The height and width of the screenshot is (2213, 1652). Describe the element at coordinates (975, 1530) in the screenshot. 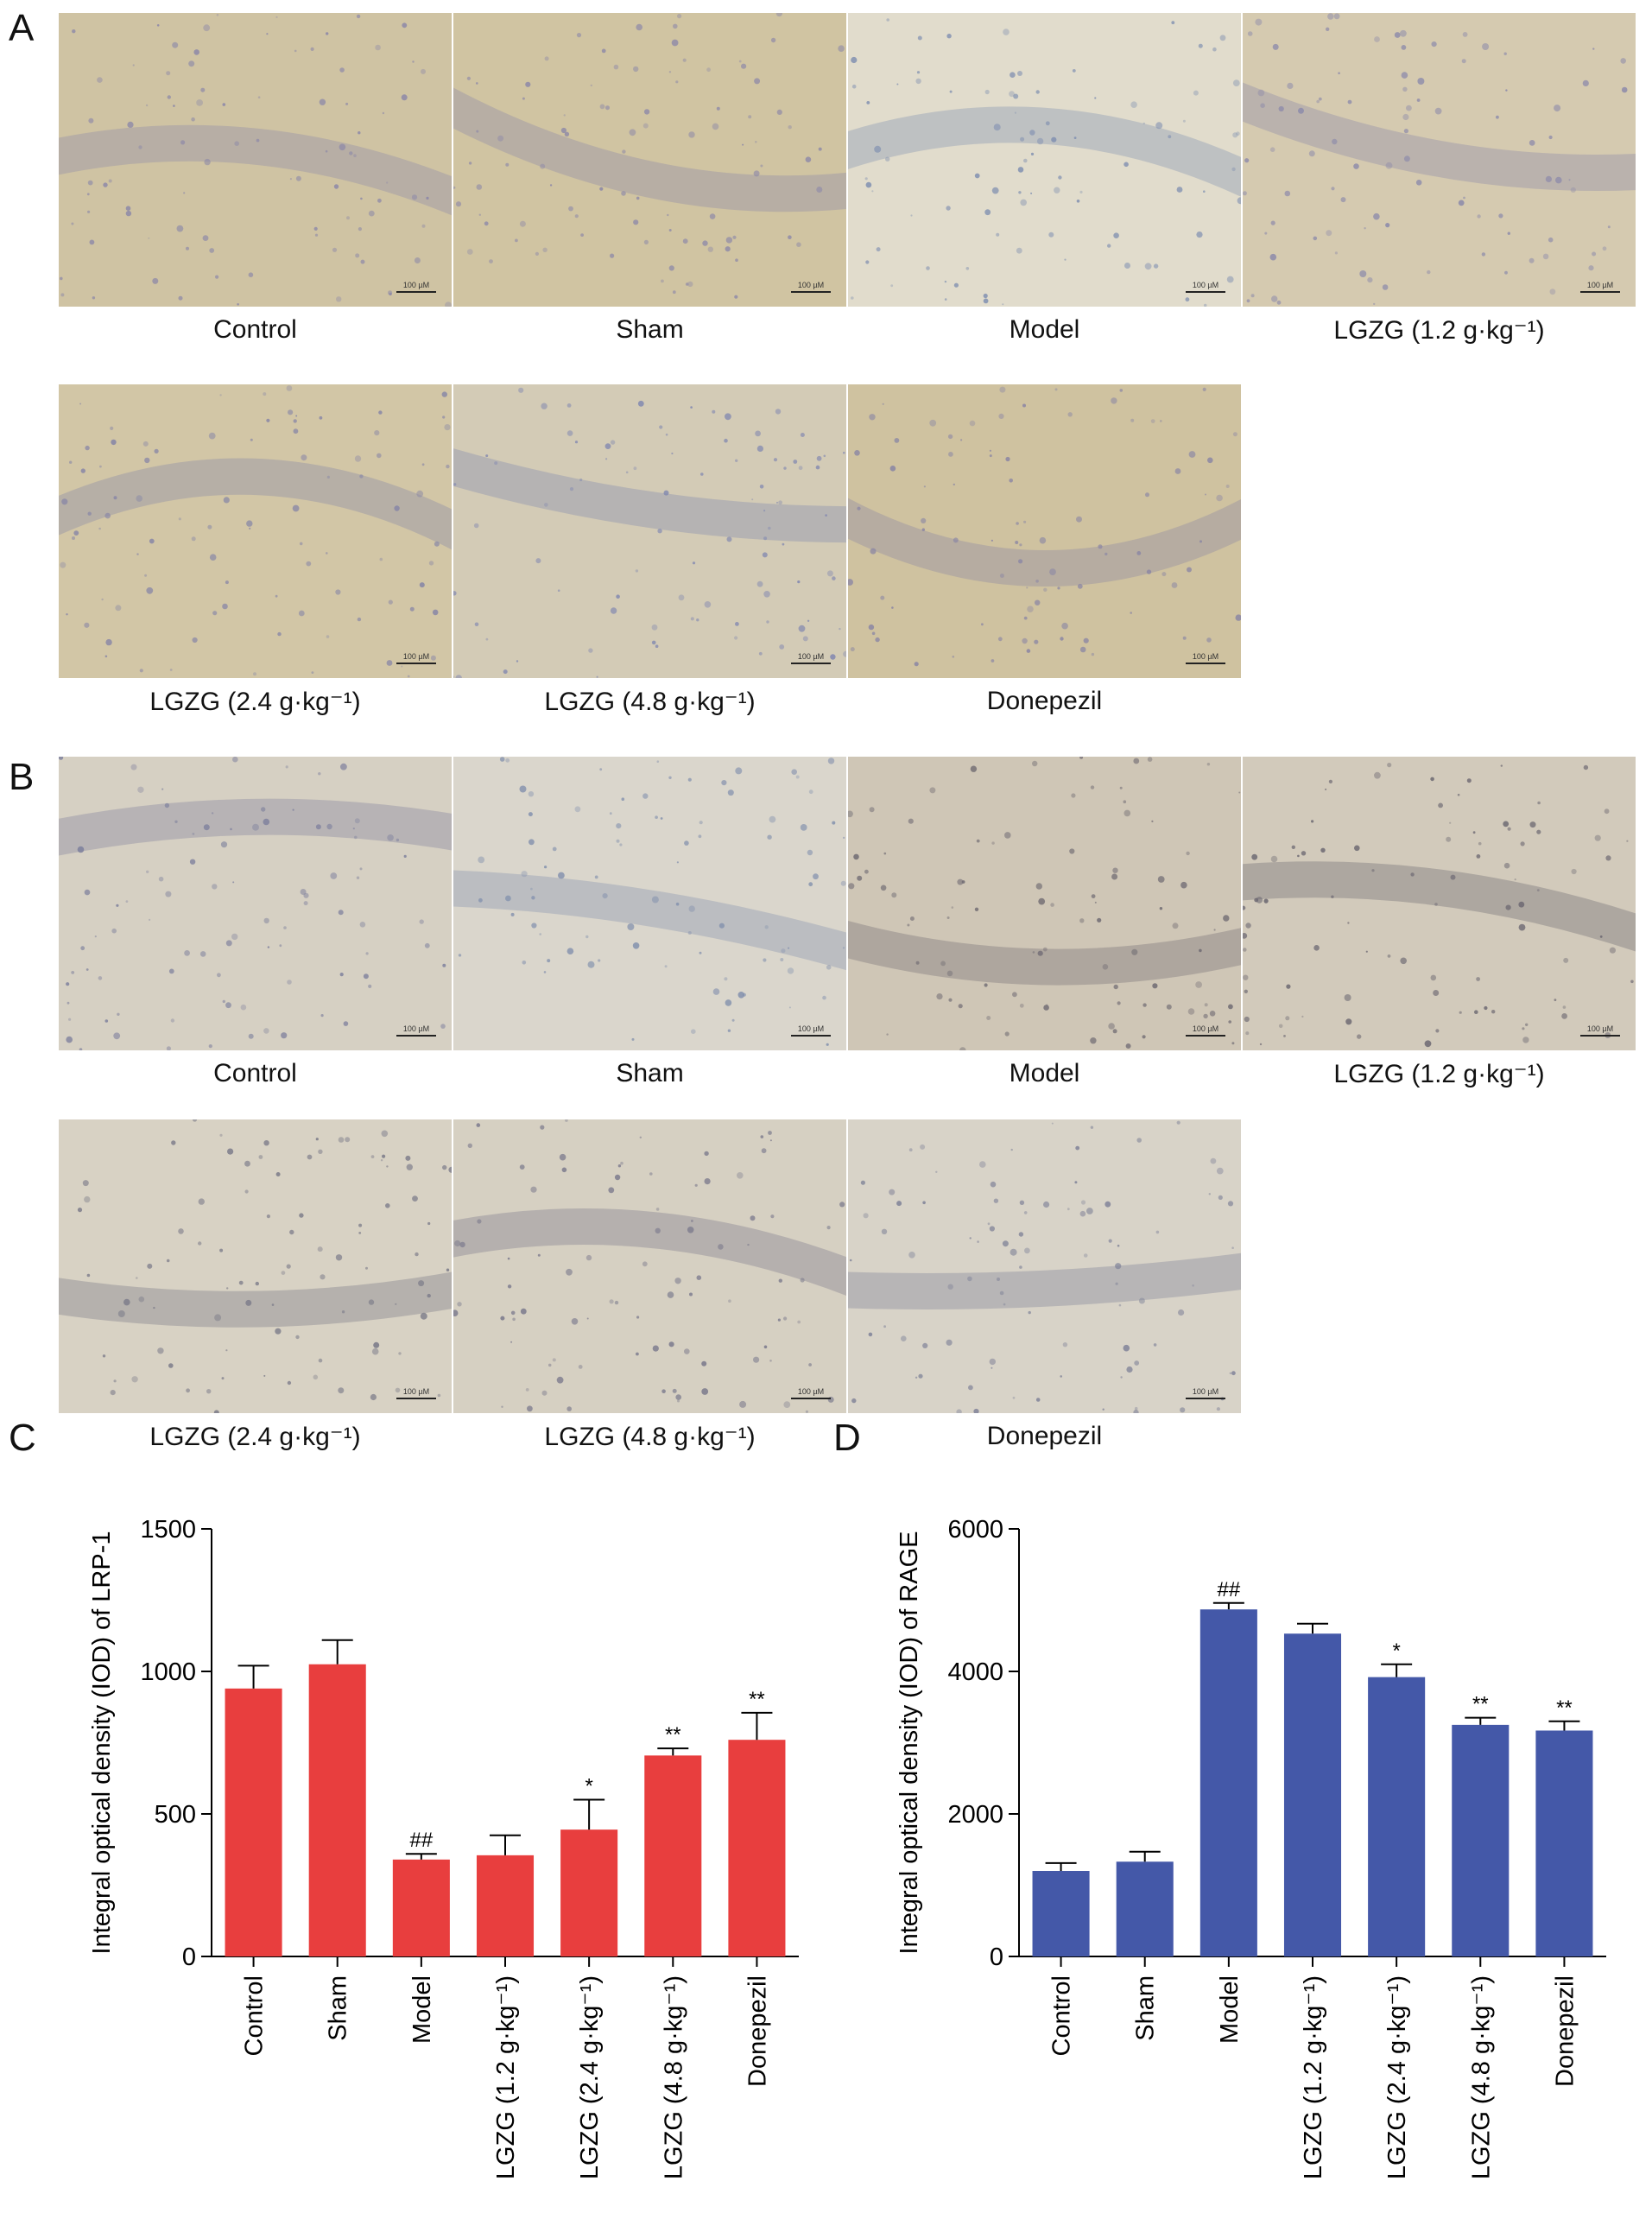

I see `y-tick-label: 6000` at that location.